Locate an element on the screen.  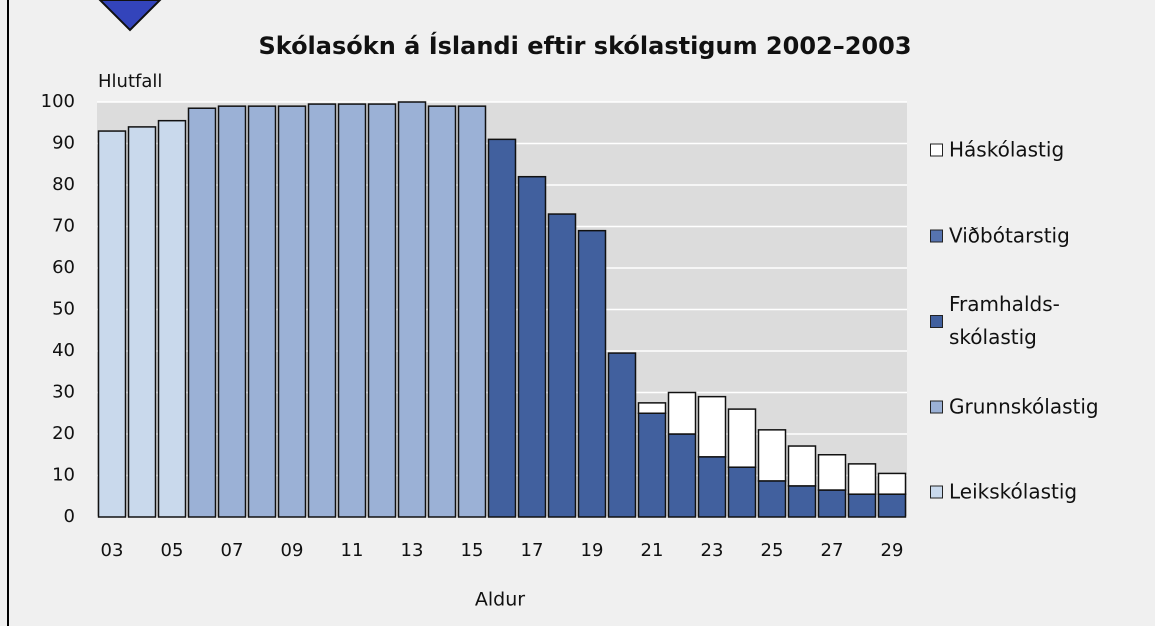
y-tick-label: 80 is located at coordinates (63, 184).